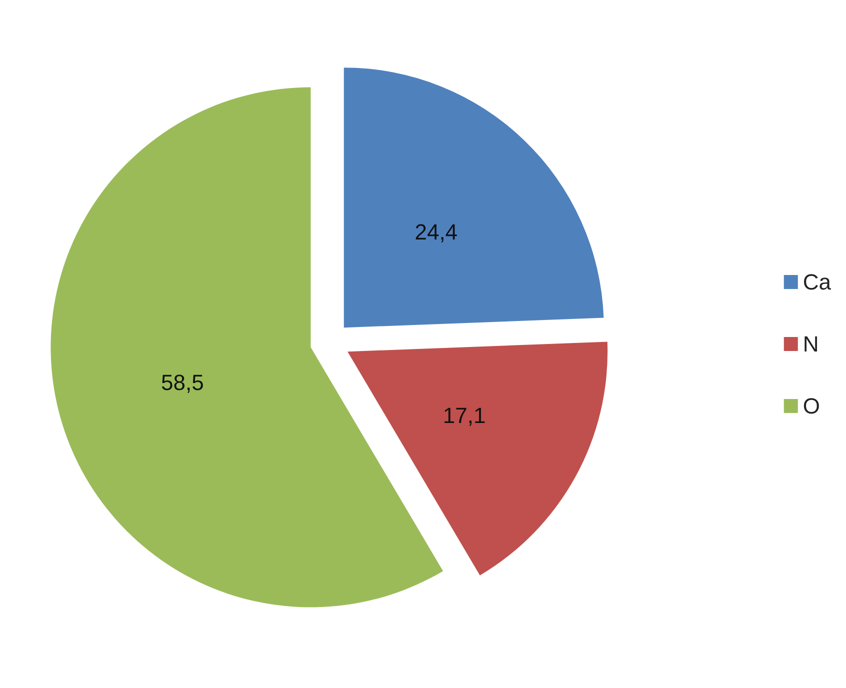  Describe the element at coordinates (817, 282) in the screenshot. I see `legend-label: Ca` at that location.